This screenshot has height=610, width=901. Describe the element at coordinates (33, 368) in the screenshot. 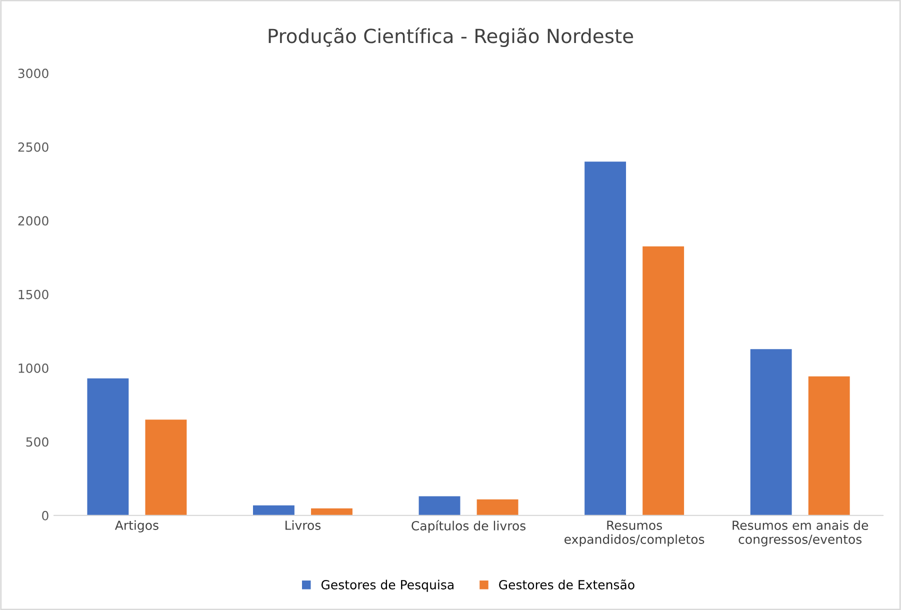

I see `y-tick-label: 1000` at that location.